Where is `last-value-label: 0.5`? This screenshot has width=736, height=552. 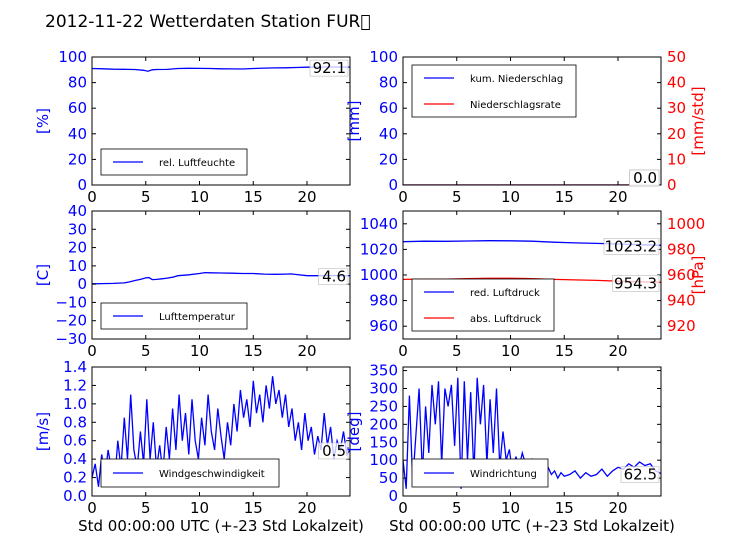
last-value-label: 0.5 is located at coordinates (334, 451).